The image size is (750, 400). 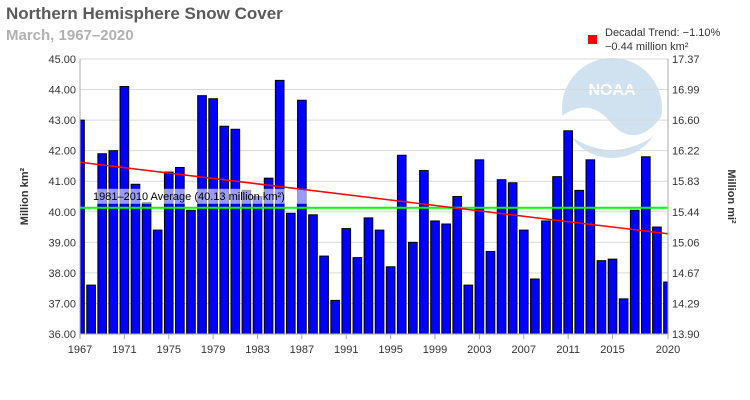 What do you see at coordinates (268, 255) in the screenshot?
I see `bar-1984` at bounding box center [268, 255].